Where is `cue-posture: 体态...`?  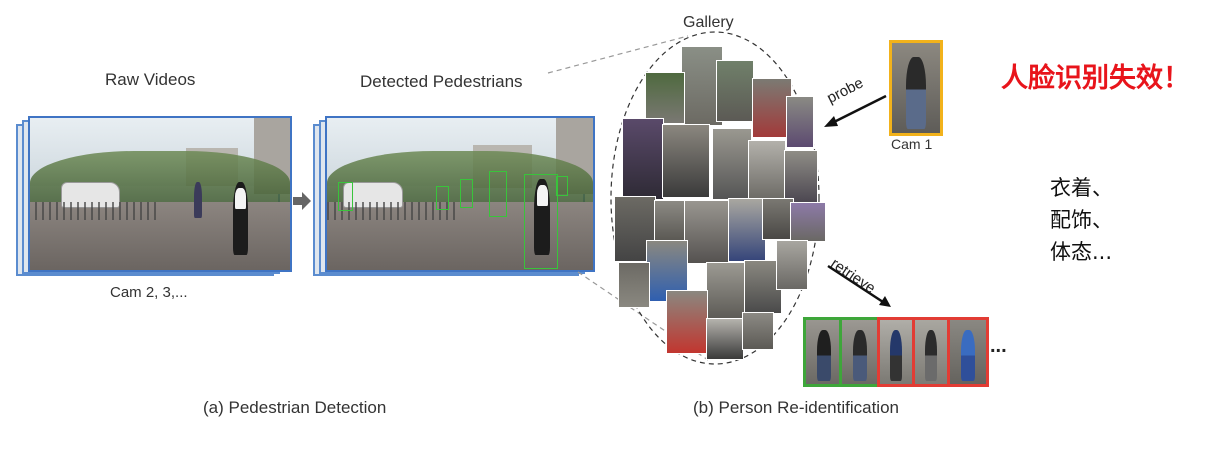 cue-posture: 体态... is located at coordinates (1081, 252).